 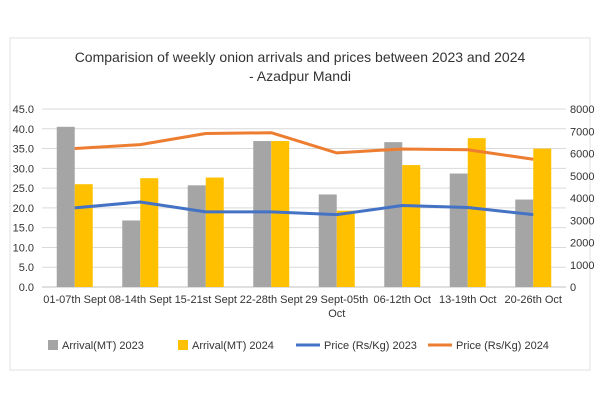 I want to click on right-tick-label: 5000, so click(x=582, y=177).